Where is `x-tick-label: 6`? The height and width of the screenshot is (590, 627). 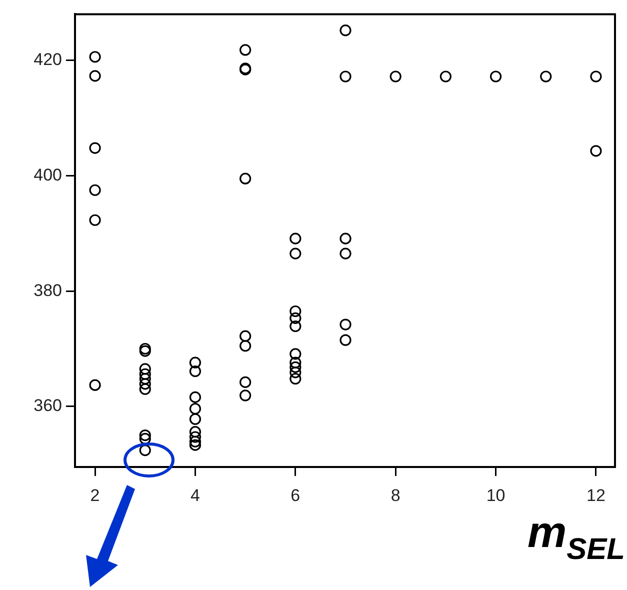
x-tick-label: 6 is located at coordinates (295, 495).